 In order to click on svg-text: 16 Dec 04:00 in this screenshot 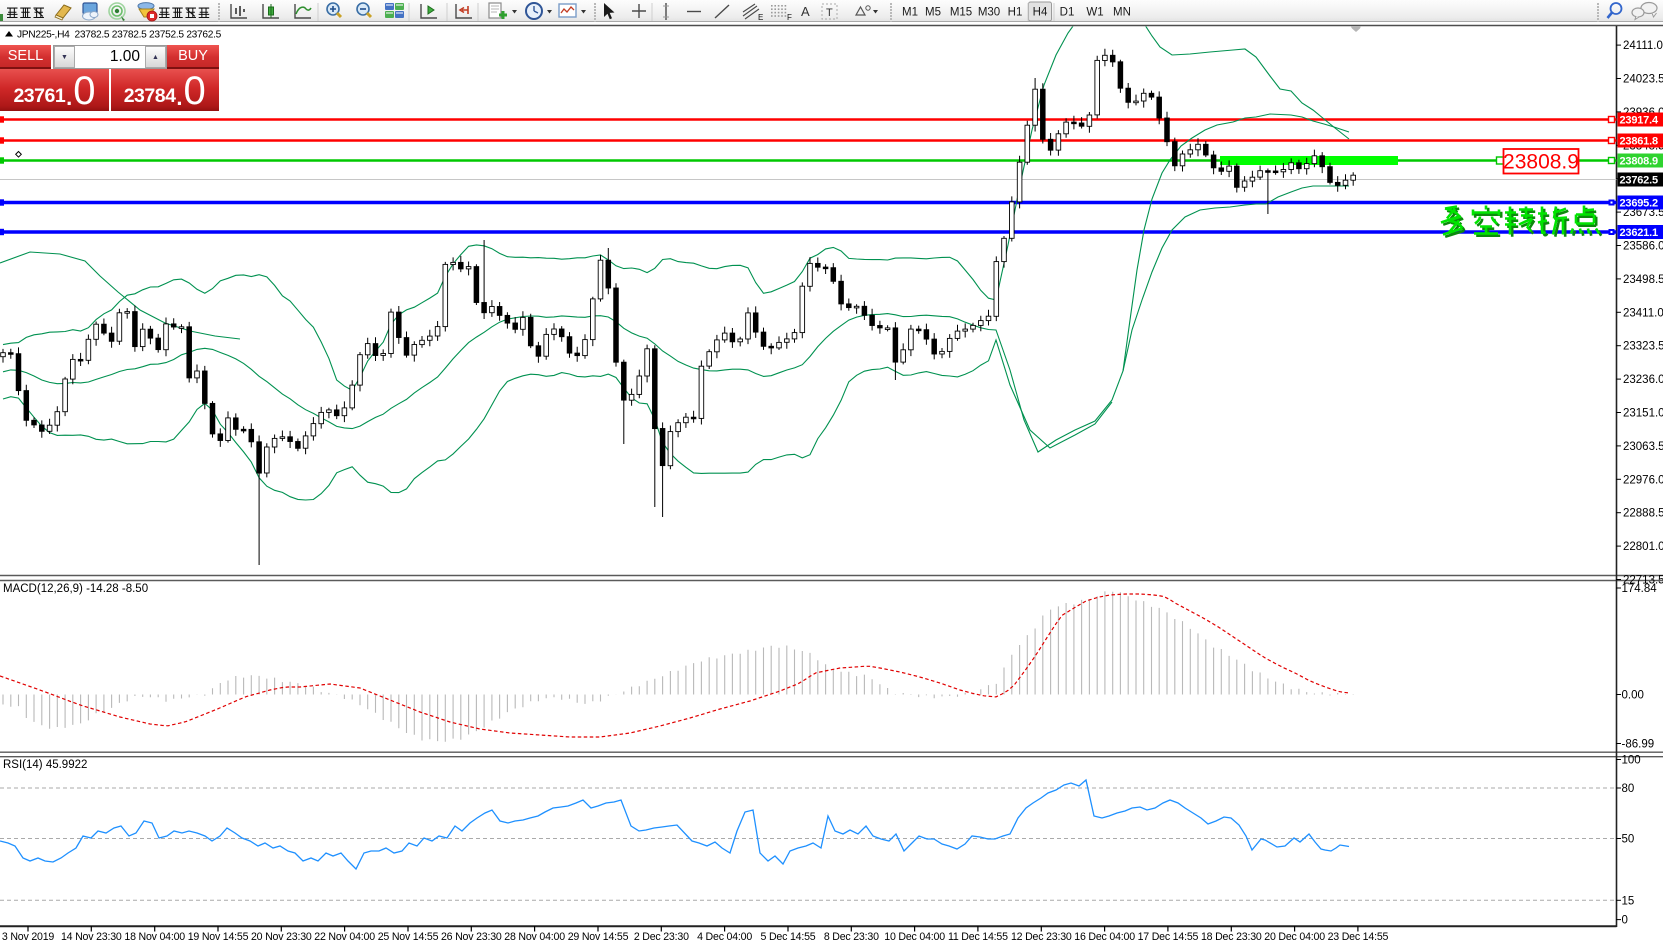, I will do `click(1104, 937)`.